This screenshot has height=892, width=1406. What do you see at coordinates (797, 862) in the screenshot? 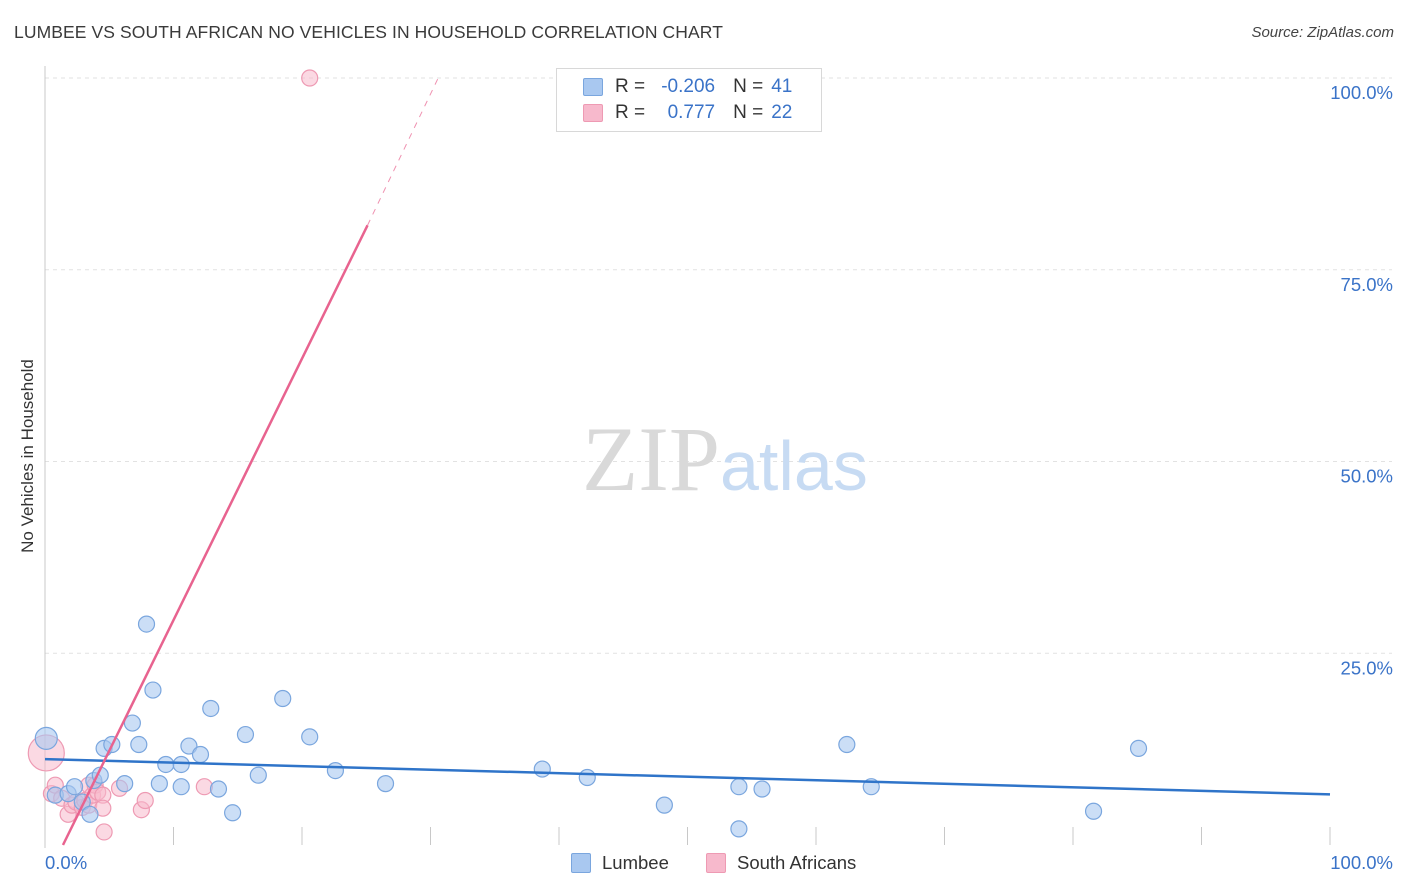
I see `south-africans-legend-label: South Africans` at bounding box center [797, 862].